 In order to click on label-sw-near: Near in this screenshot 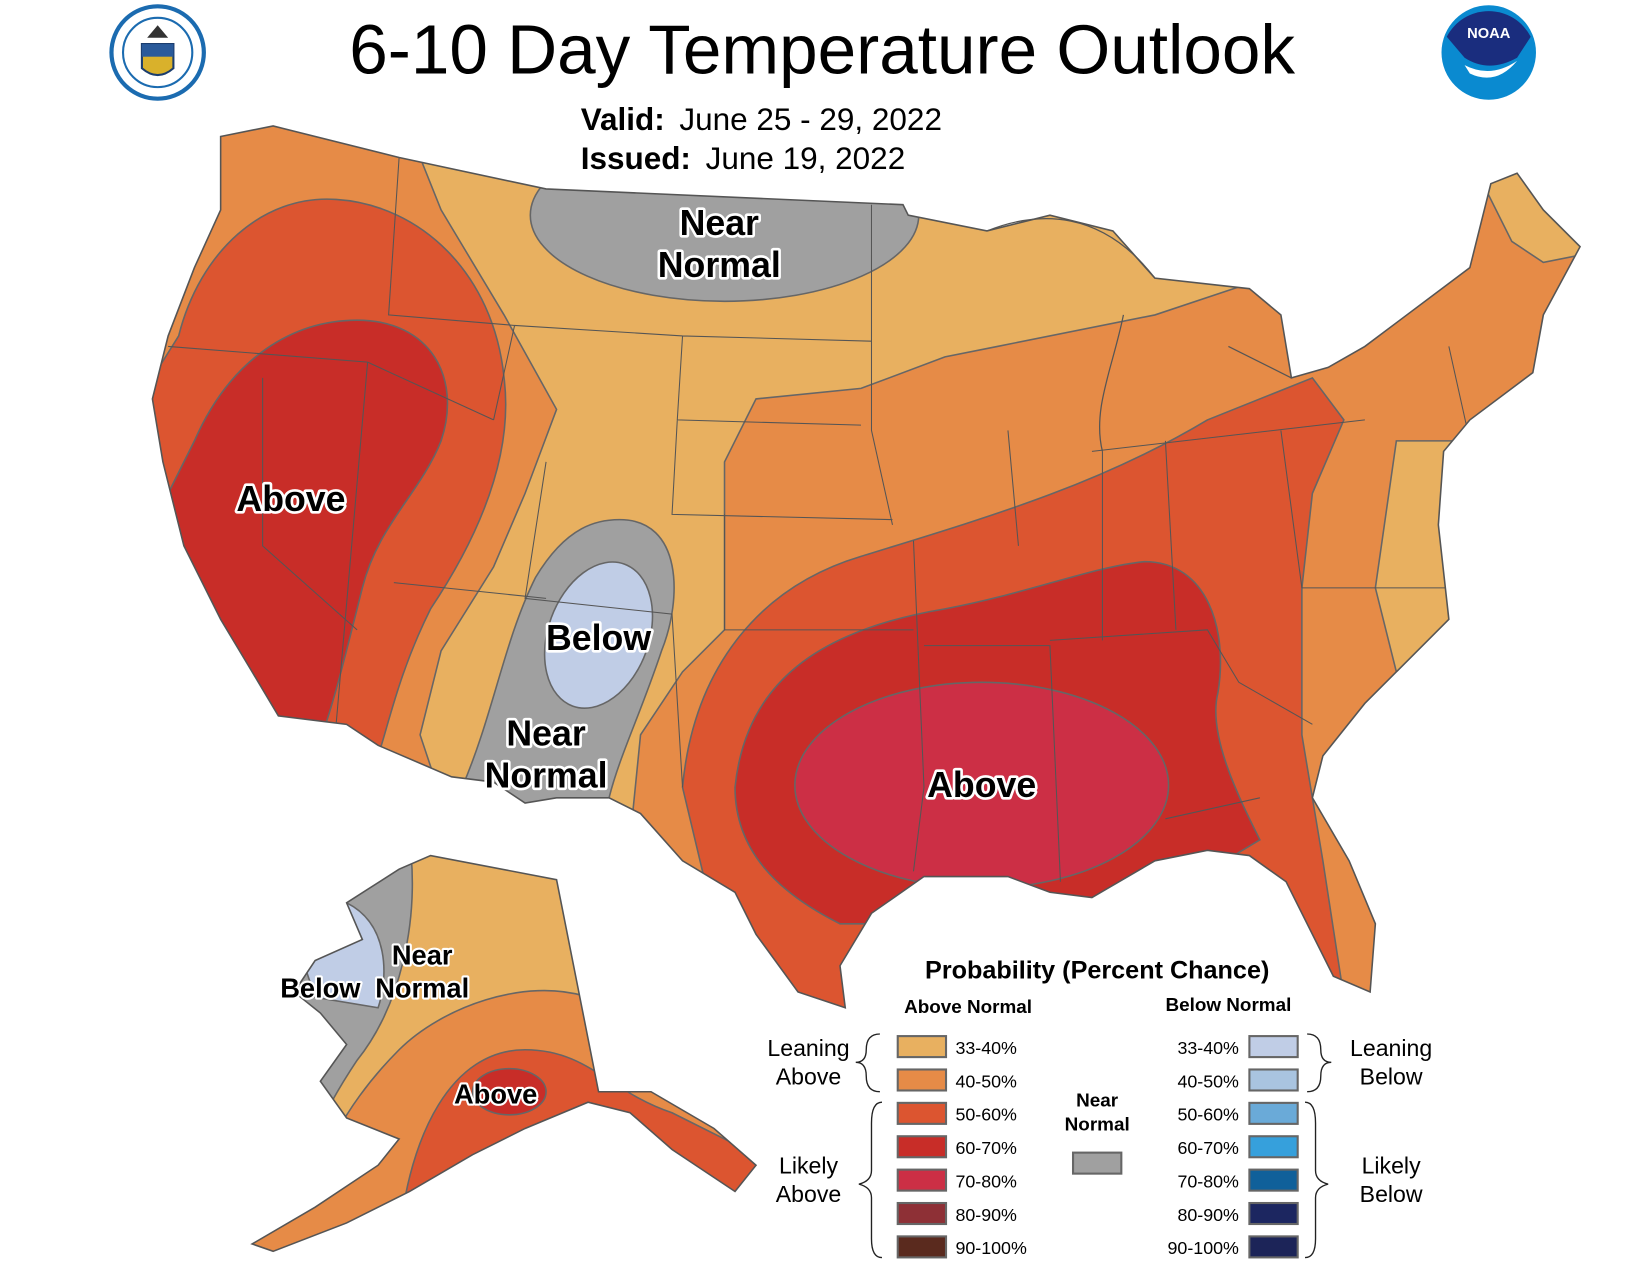, I will do `click(545, 733)`.